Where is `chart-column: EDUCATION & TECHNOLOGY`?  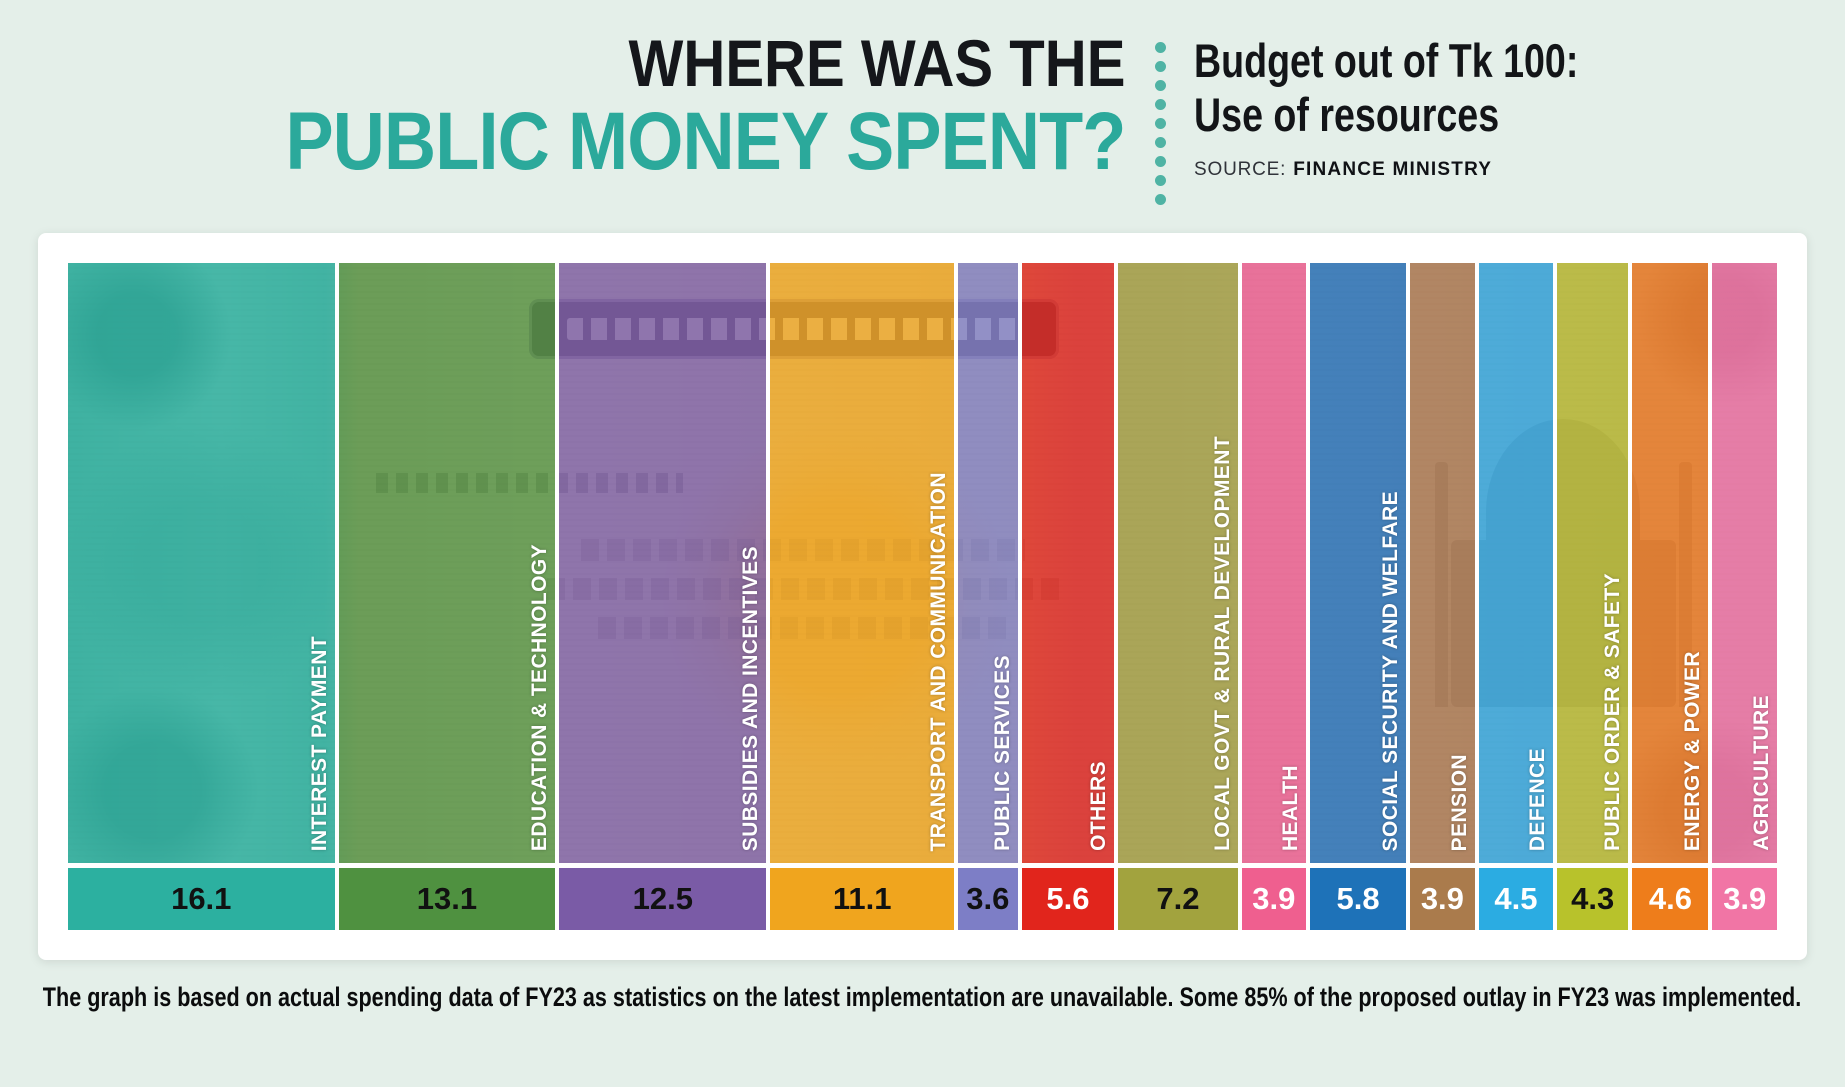 chart-column: EDUCATION & TECHNOLOGY is located at coordinates (449, 563).